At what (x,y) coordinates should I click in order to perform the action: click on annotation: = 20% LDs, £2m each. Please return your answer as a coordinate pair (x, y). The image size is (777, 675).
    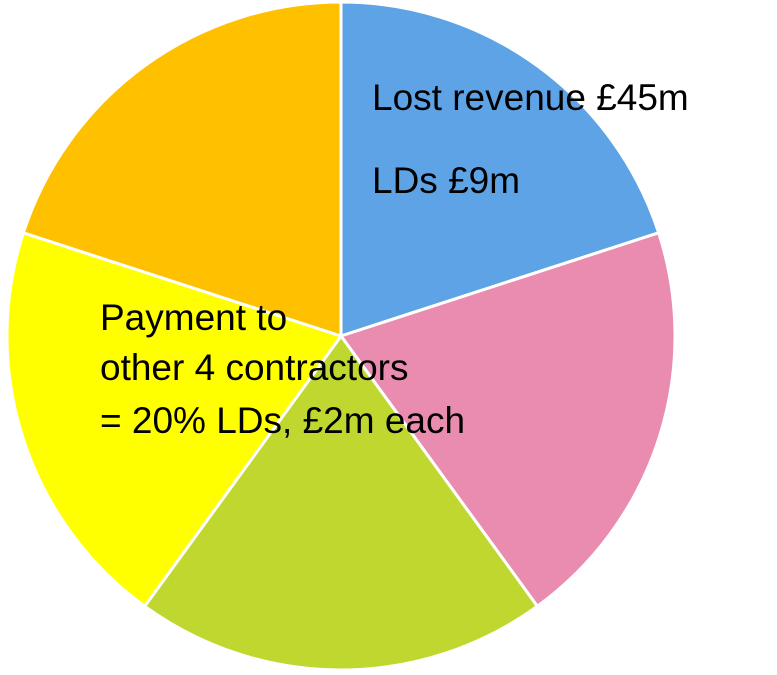
    Looking at the image, I should click on (282, 420).